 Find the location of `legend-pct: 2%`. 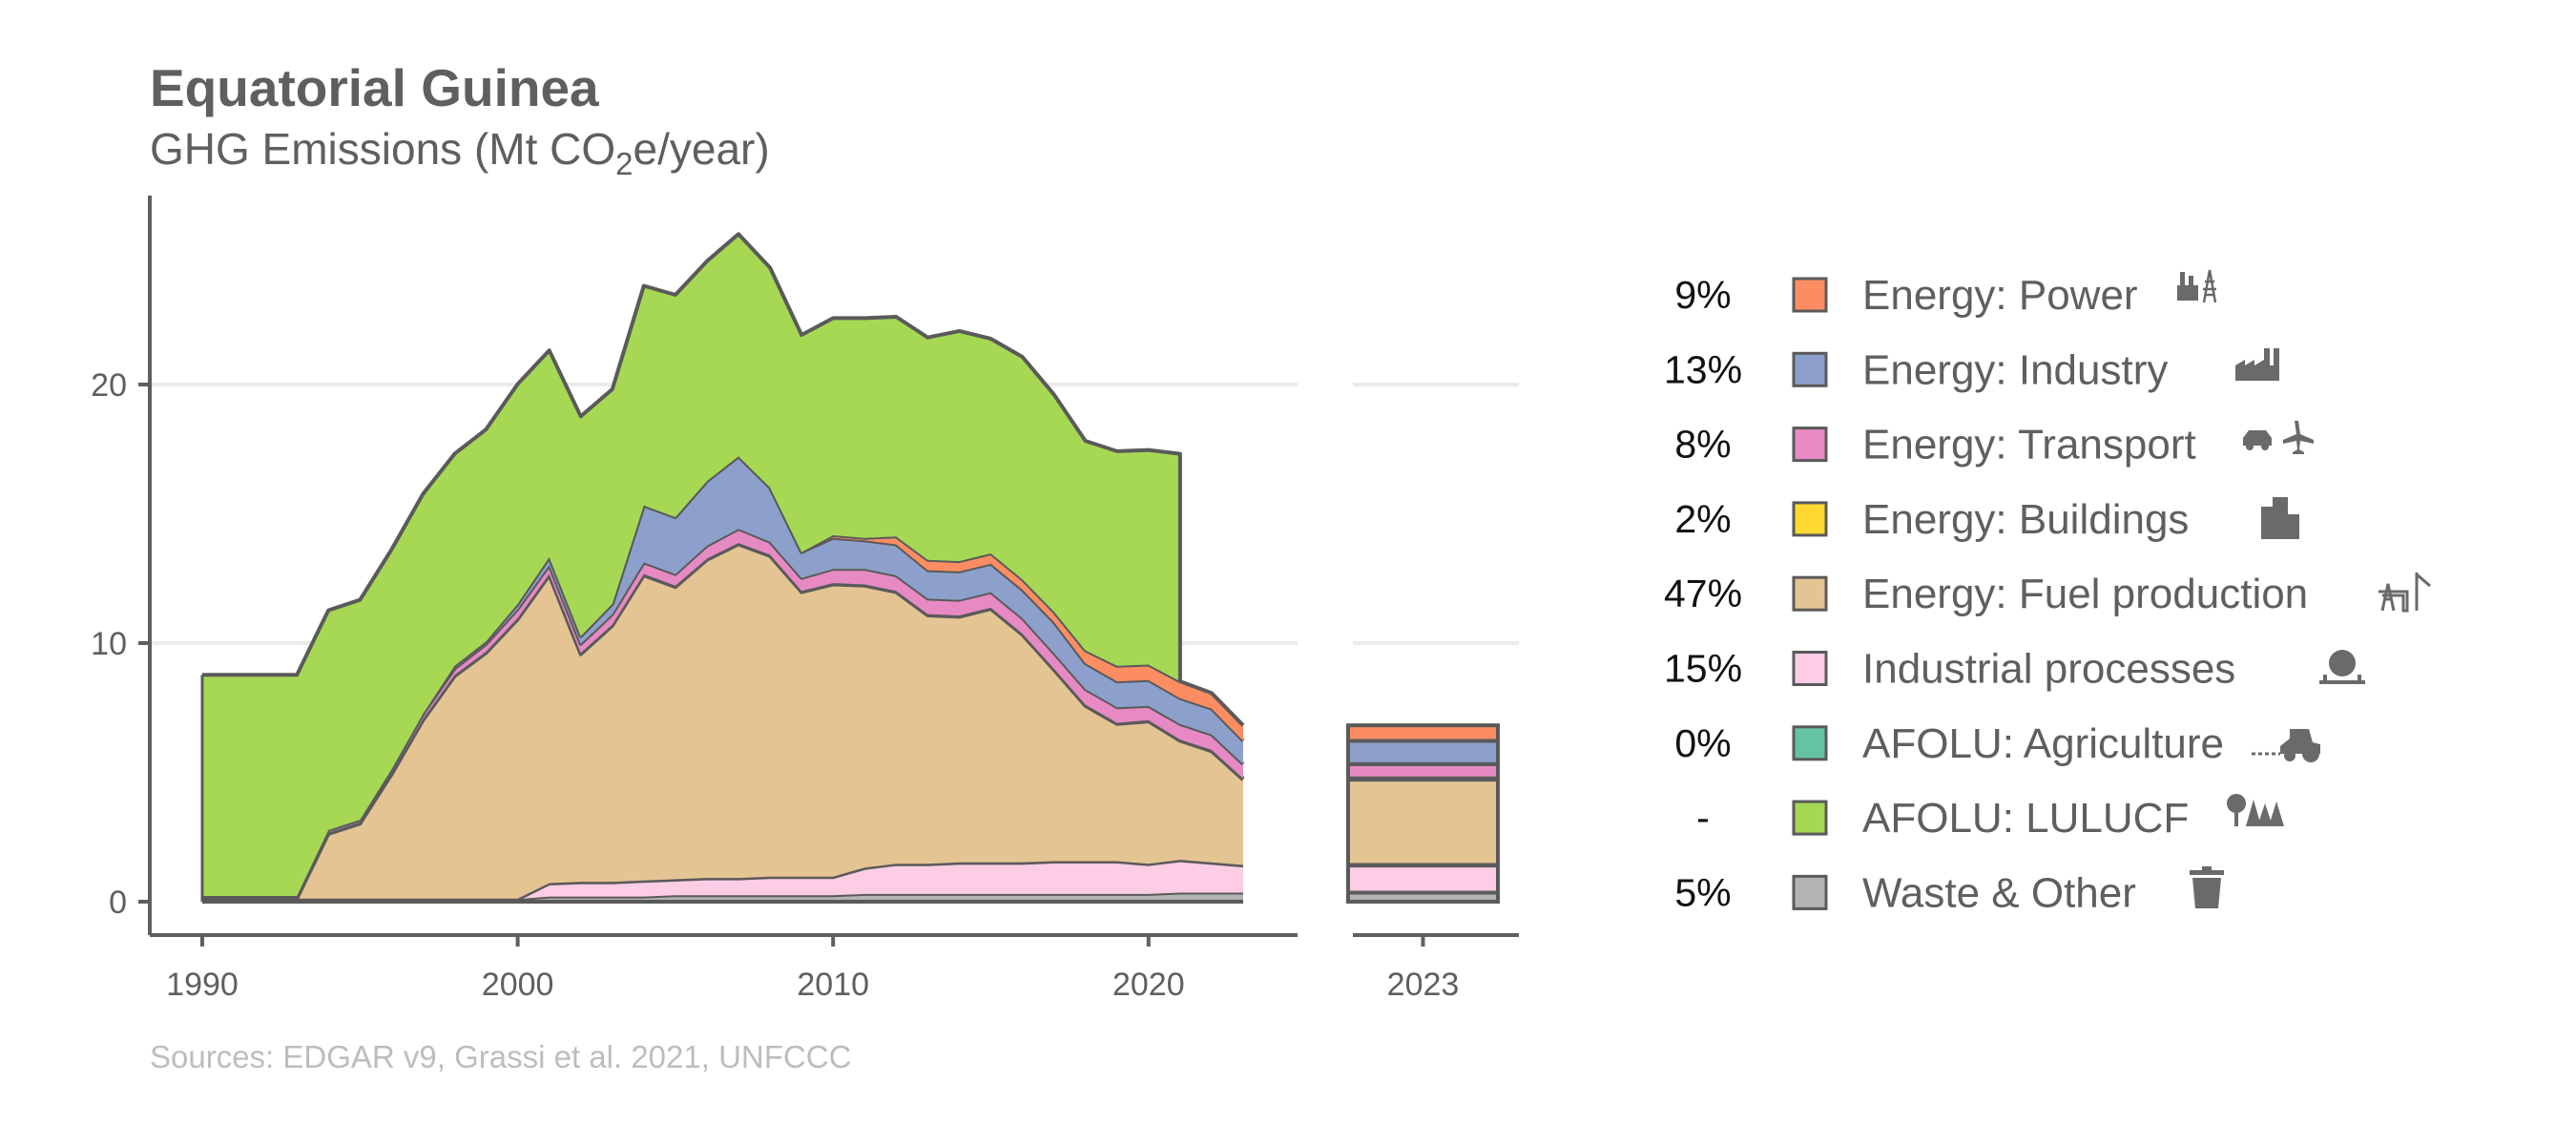

legend-pct: 2% is located at coordinates (1702, 519).